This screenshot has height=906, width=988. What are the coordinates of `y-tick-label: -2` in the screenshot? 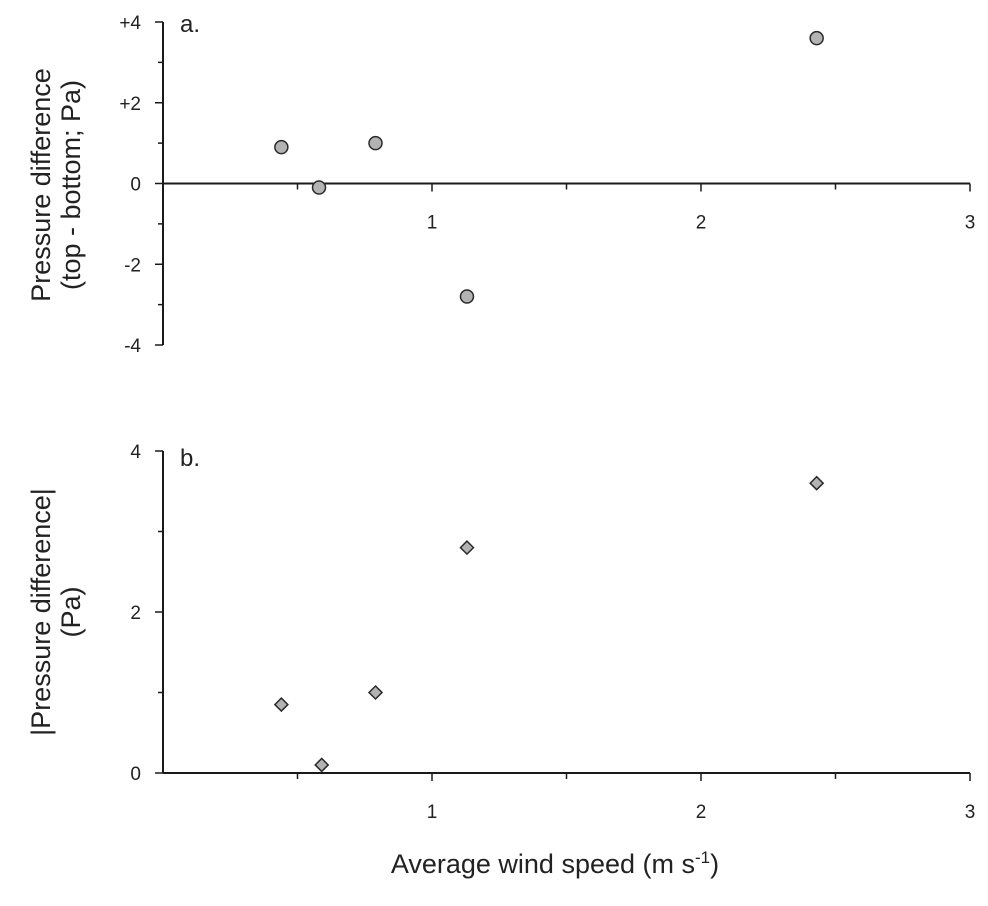 It's located at (132, 265).